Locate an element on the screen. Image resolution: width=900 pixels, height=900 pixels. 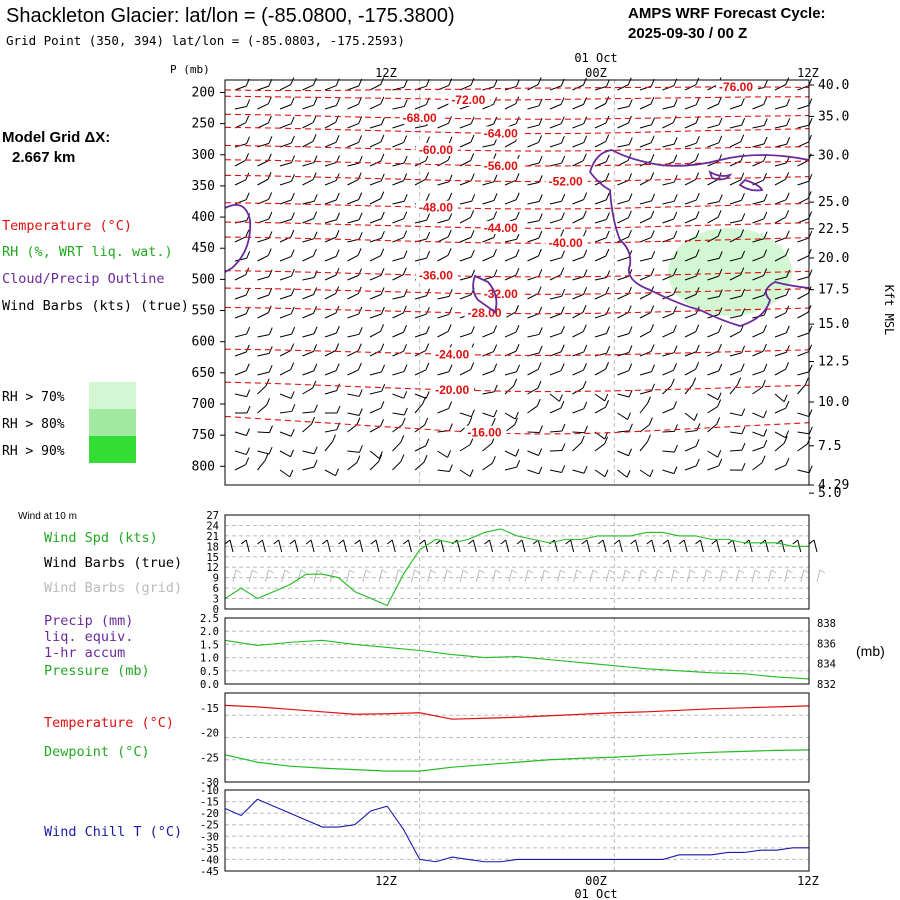
bottom-tick-12z-b: 12Z is located at coordinates (808, 881).